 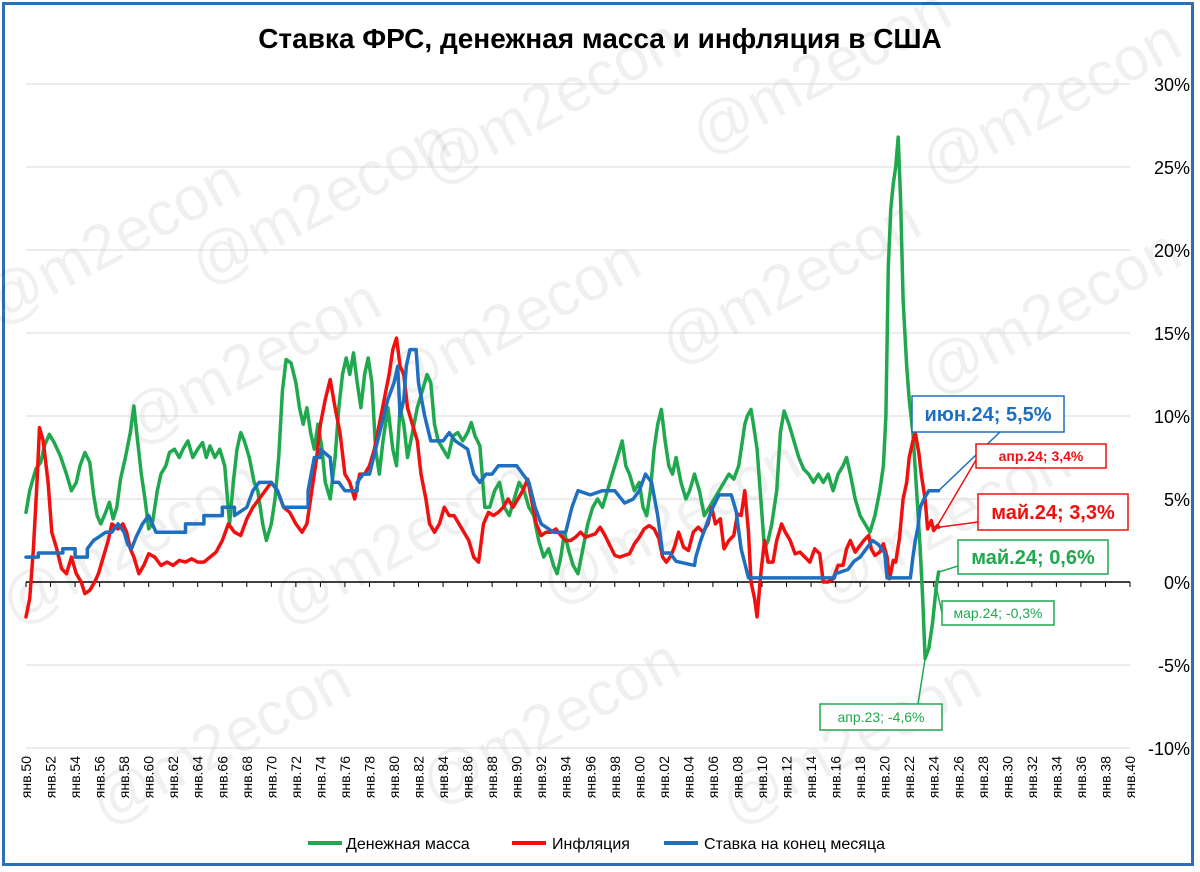 What do you see at coordinates (1105, 777) in the screenshot?
I see `x-tick-label: янв.38` at bounding box center [1105, 777].